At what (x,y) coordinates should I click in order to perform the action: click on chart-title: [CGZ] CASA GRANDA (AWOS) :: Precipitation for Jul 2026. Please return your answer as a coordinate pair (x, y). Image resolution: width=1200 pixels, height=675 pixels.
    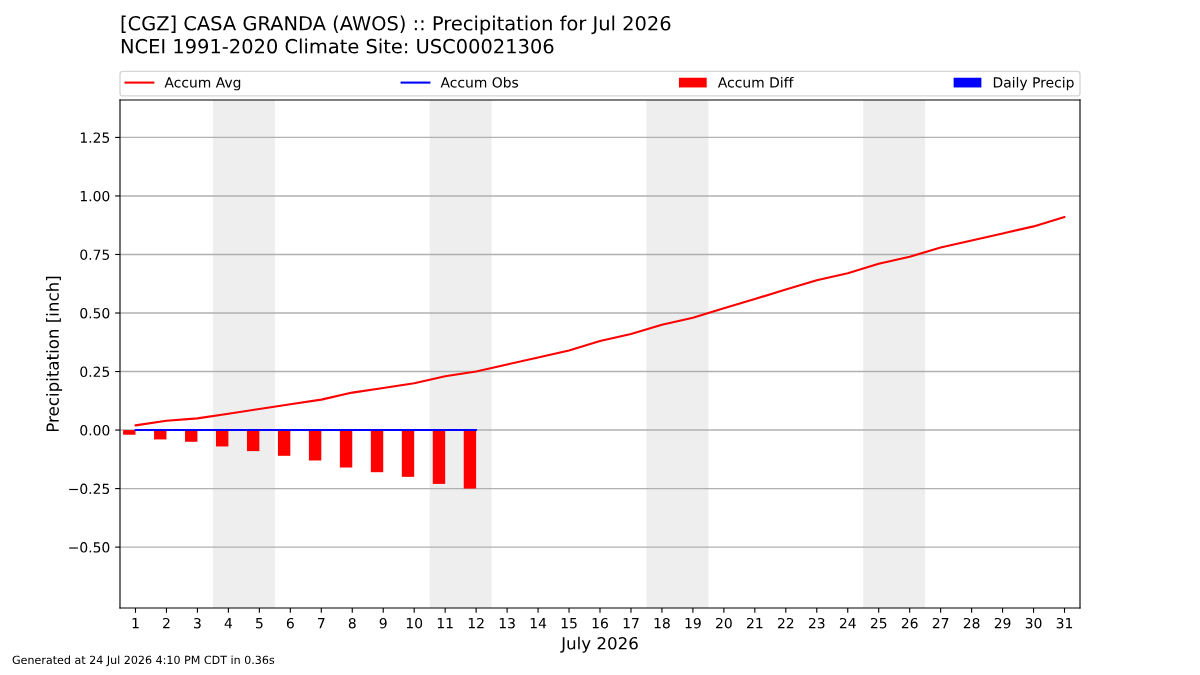
    Looking at the image, I should click on (396, 25).